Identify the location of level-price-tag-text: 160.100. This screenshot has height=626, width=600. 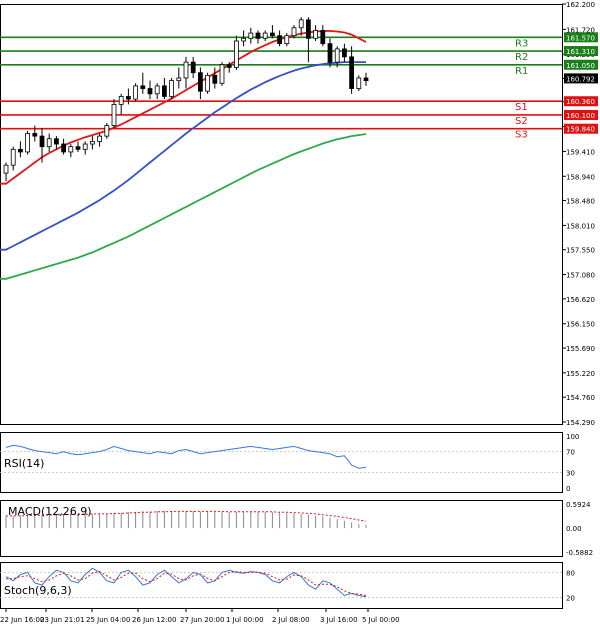
(580, 116).